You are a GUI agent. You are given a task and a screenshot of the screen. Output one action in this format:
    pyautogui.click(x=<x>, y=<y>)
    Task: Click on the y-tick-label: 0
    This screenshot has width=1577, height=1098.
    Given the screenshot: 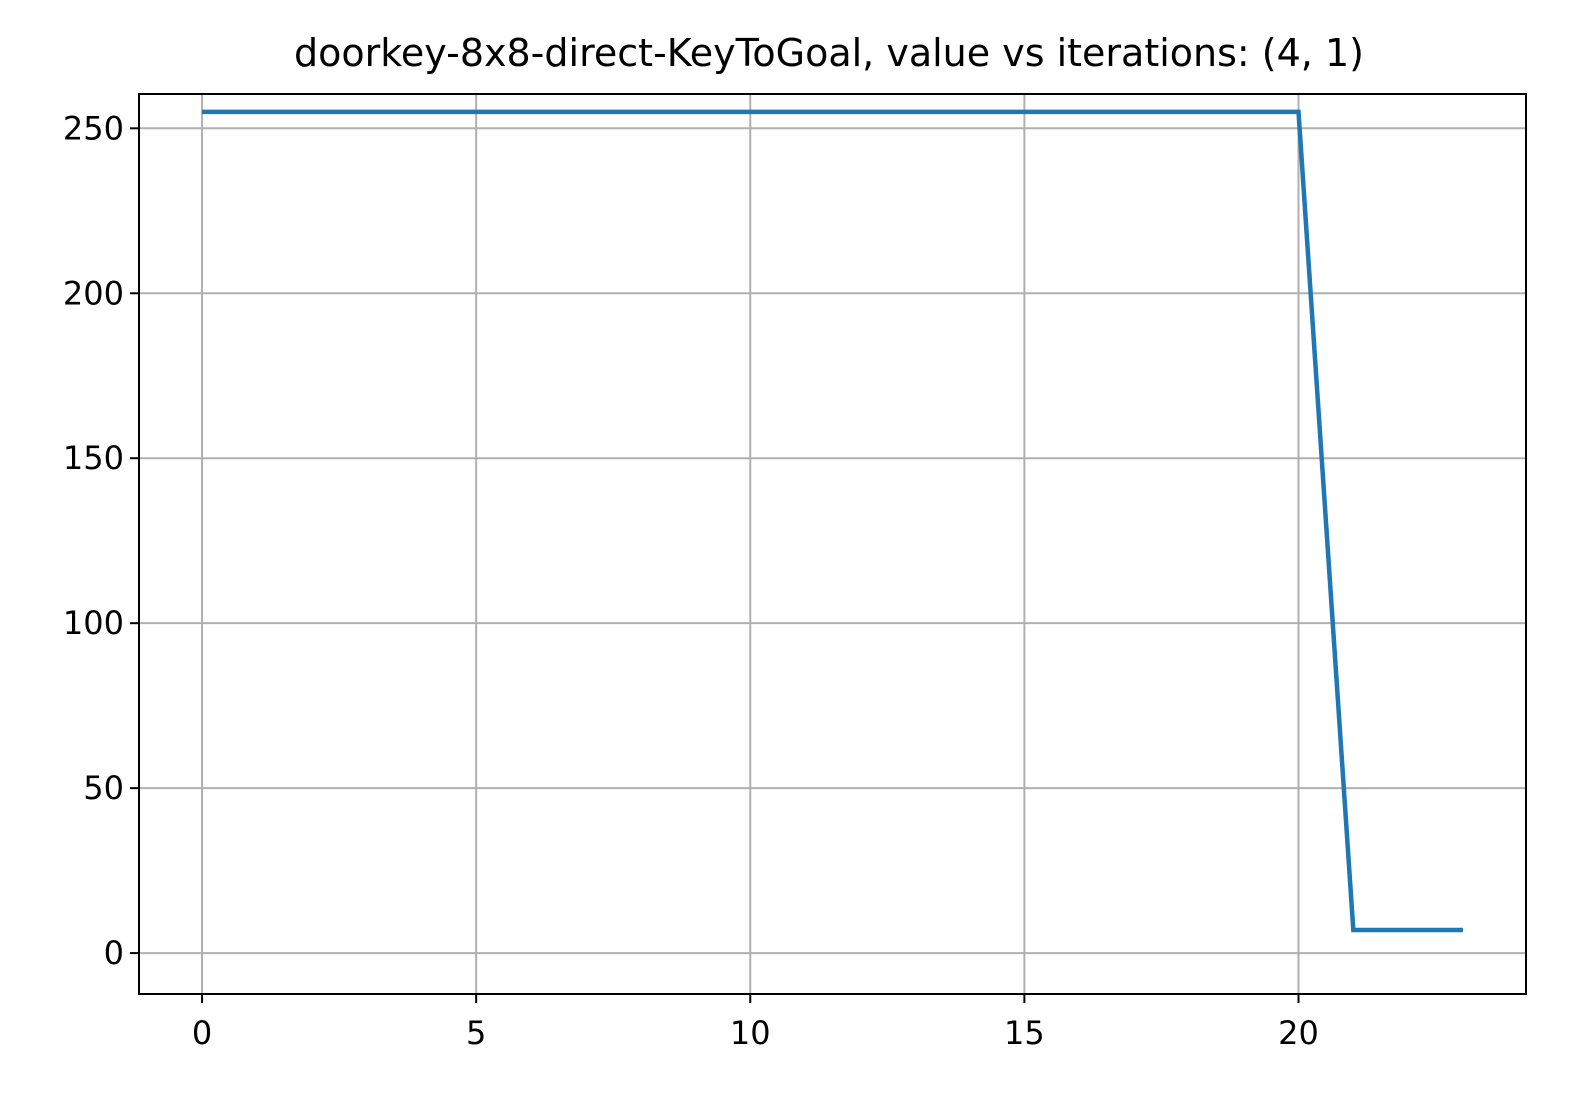 What is the action you would take?
    pyautogui.click(x=114, y=953)
    